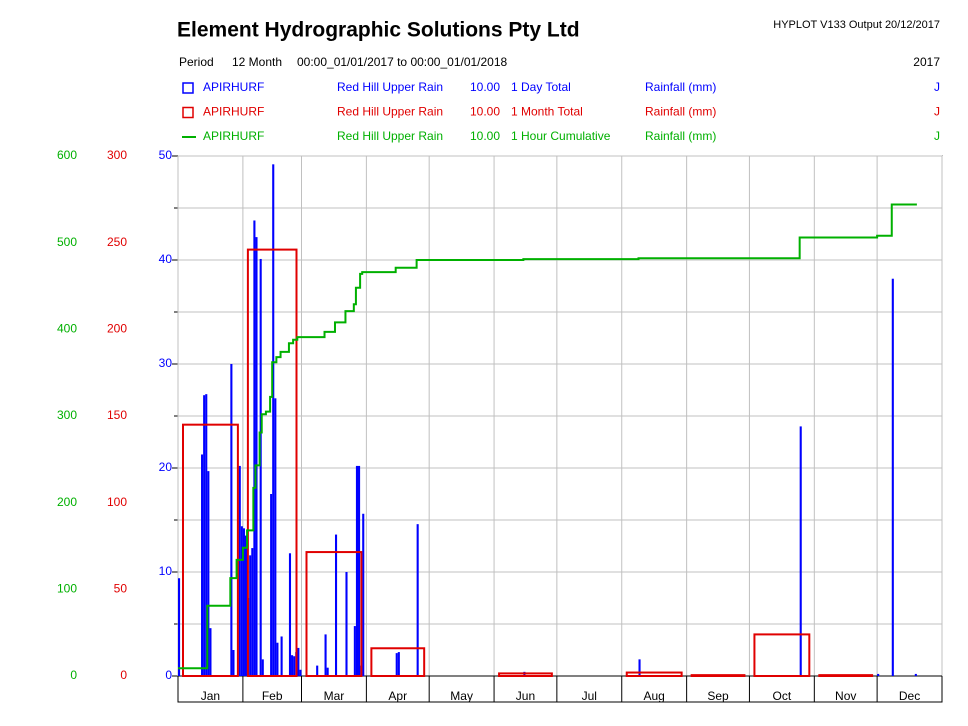 Image resolution: width=968 pixels, height=726 pixels. I want to click on x-tick-label: Aug, so click(654, 696).